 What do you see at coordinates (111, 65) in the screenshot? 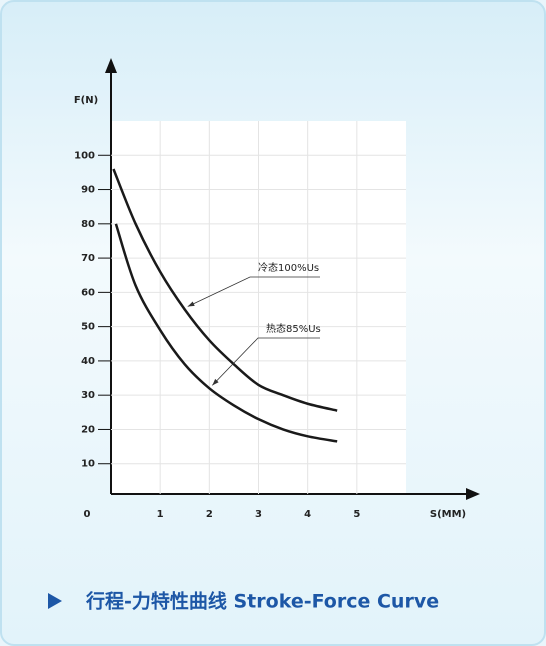
I see `y-axis-arrow` at bounding box center [111, 65].